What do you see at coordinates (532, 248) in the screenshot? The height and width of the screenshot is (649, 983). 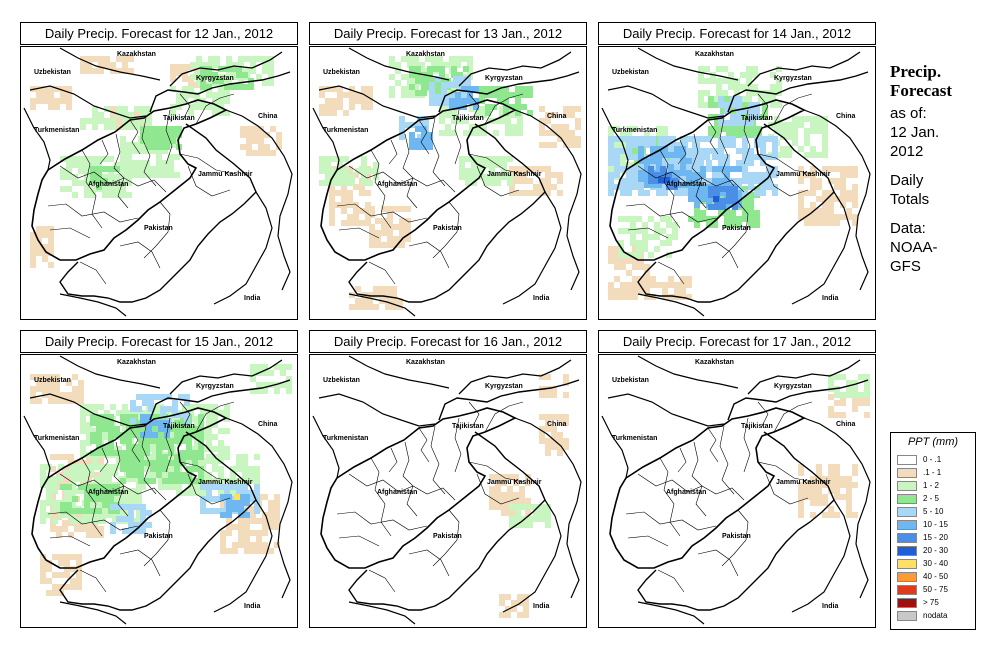 I see `india-border` at bounding box center [532, 248].